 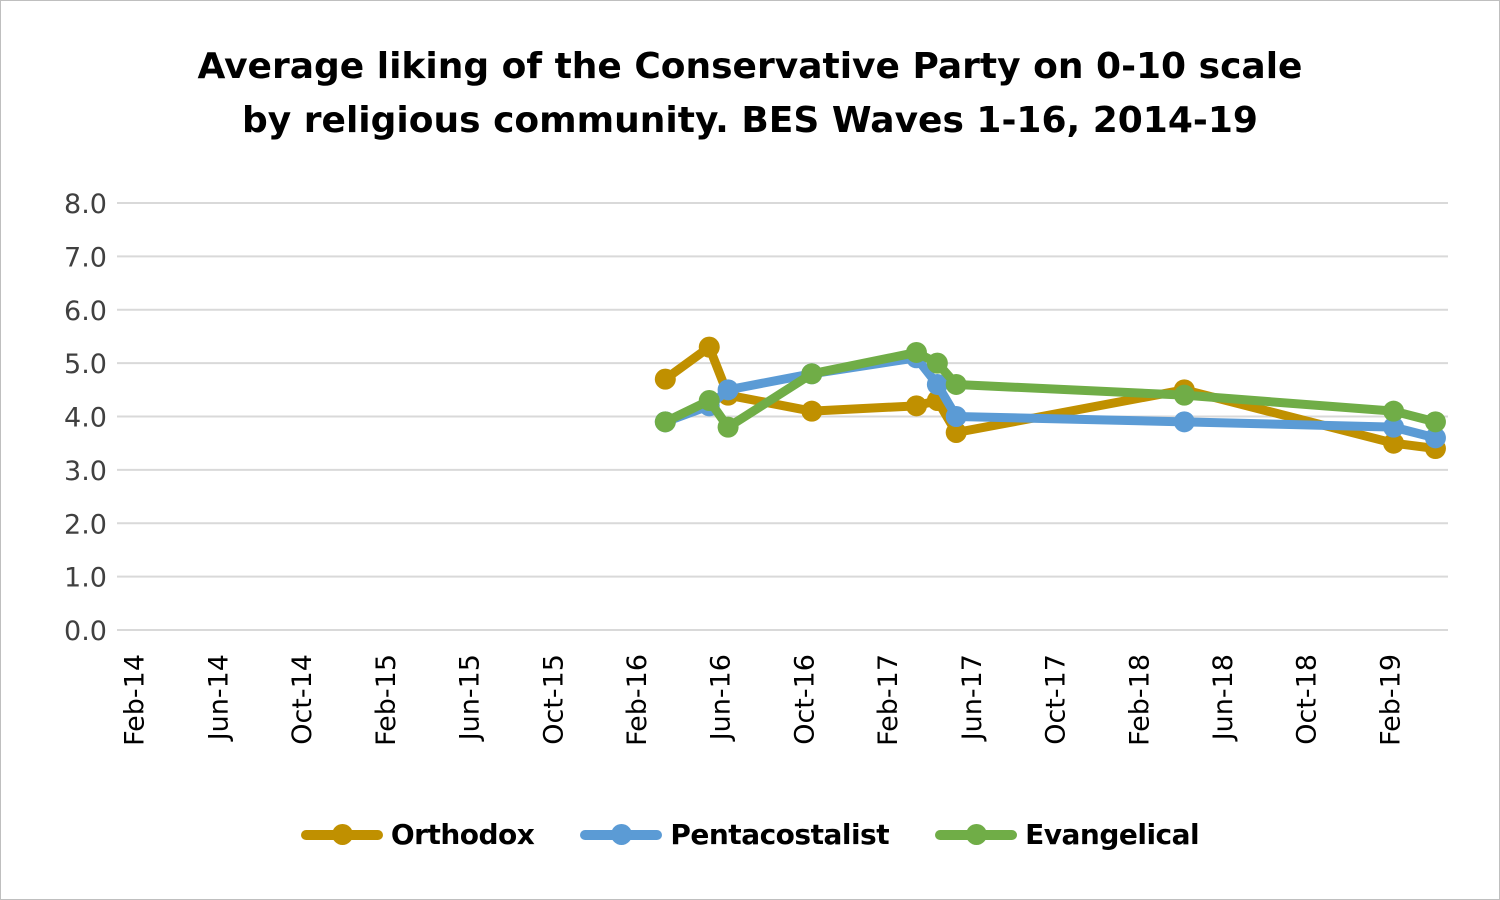 I want to click on legend-item-orthodox: Orthodox, so click(x=417, y=834).